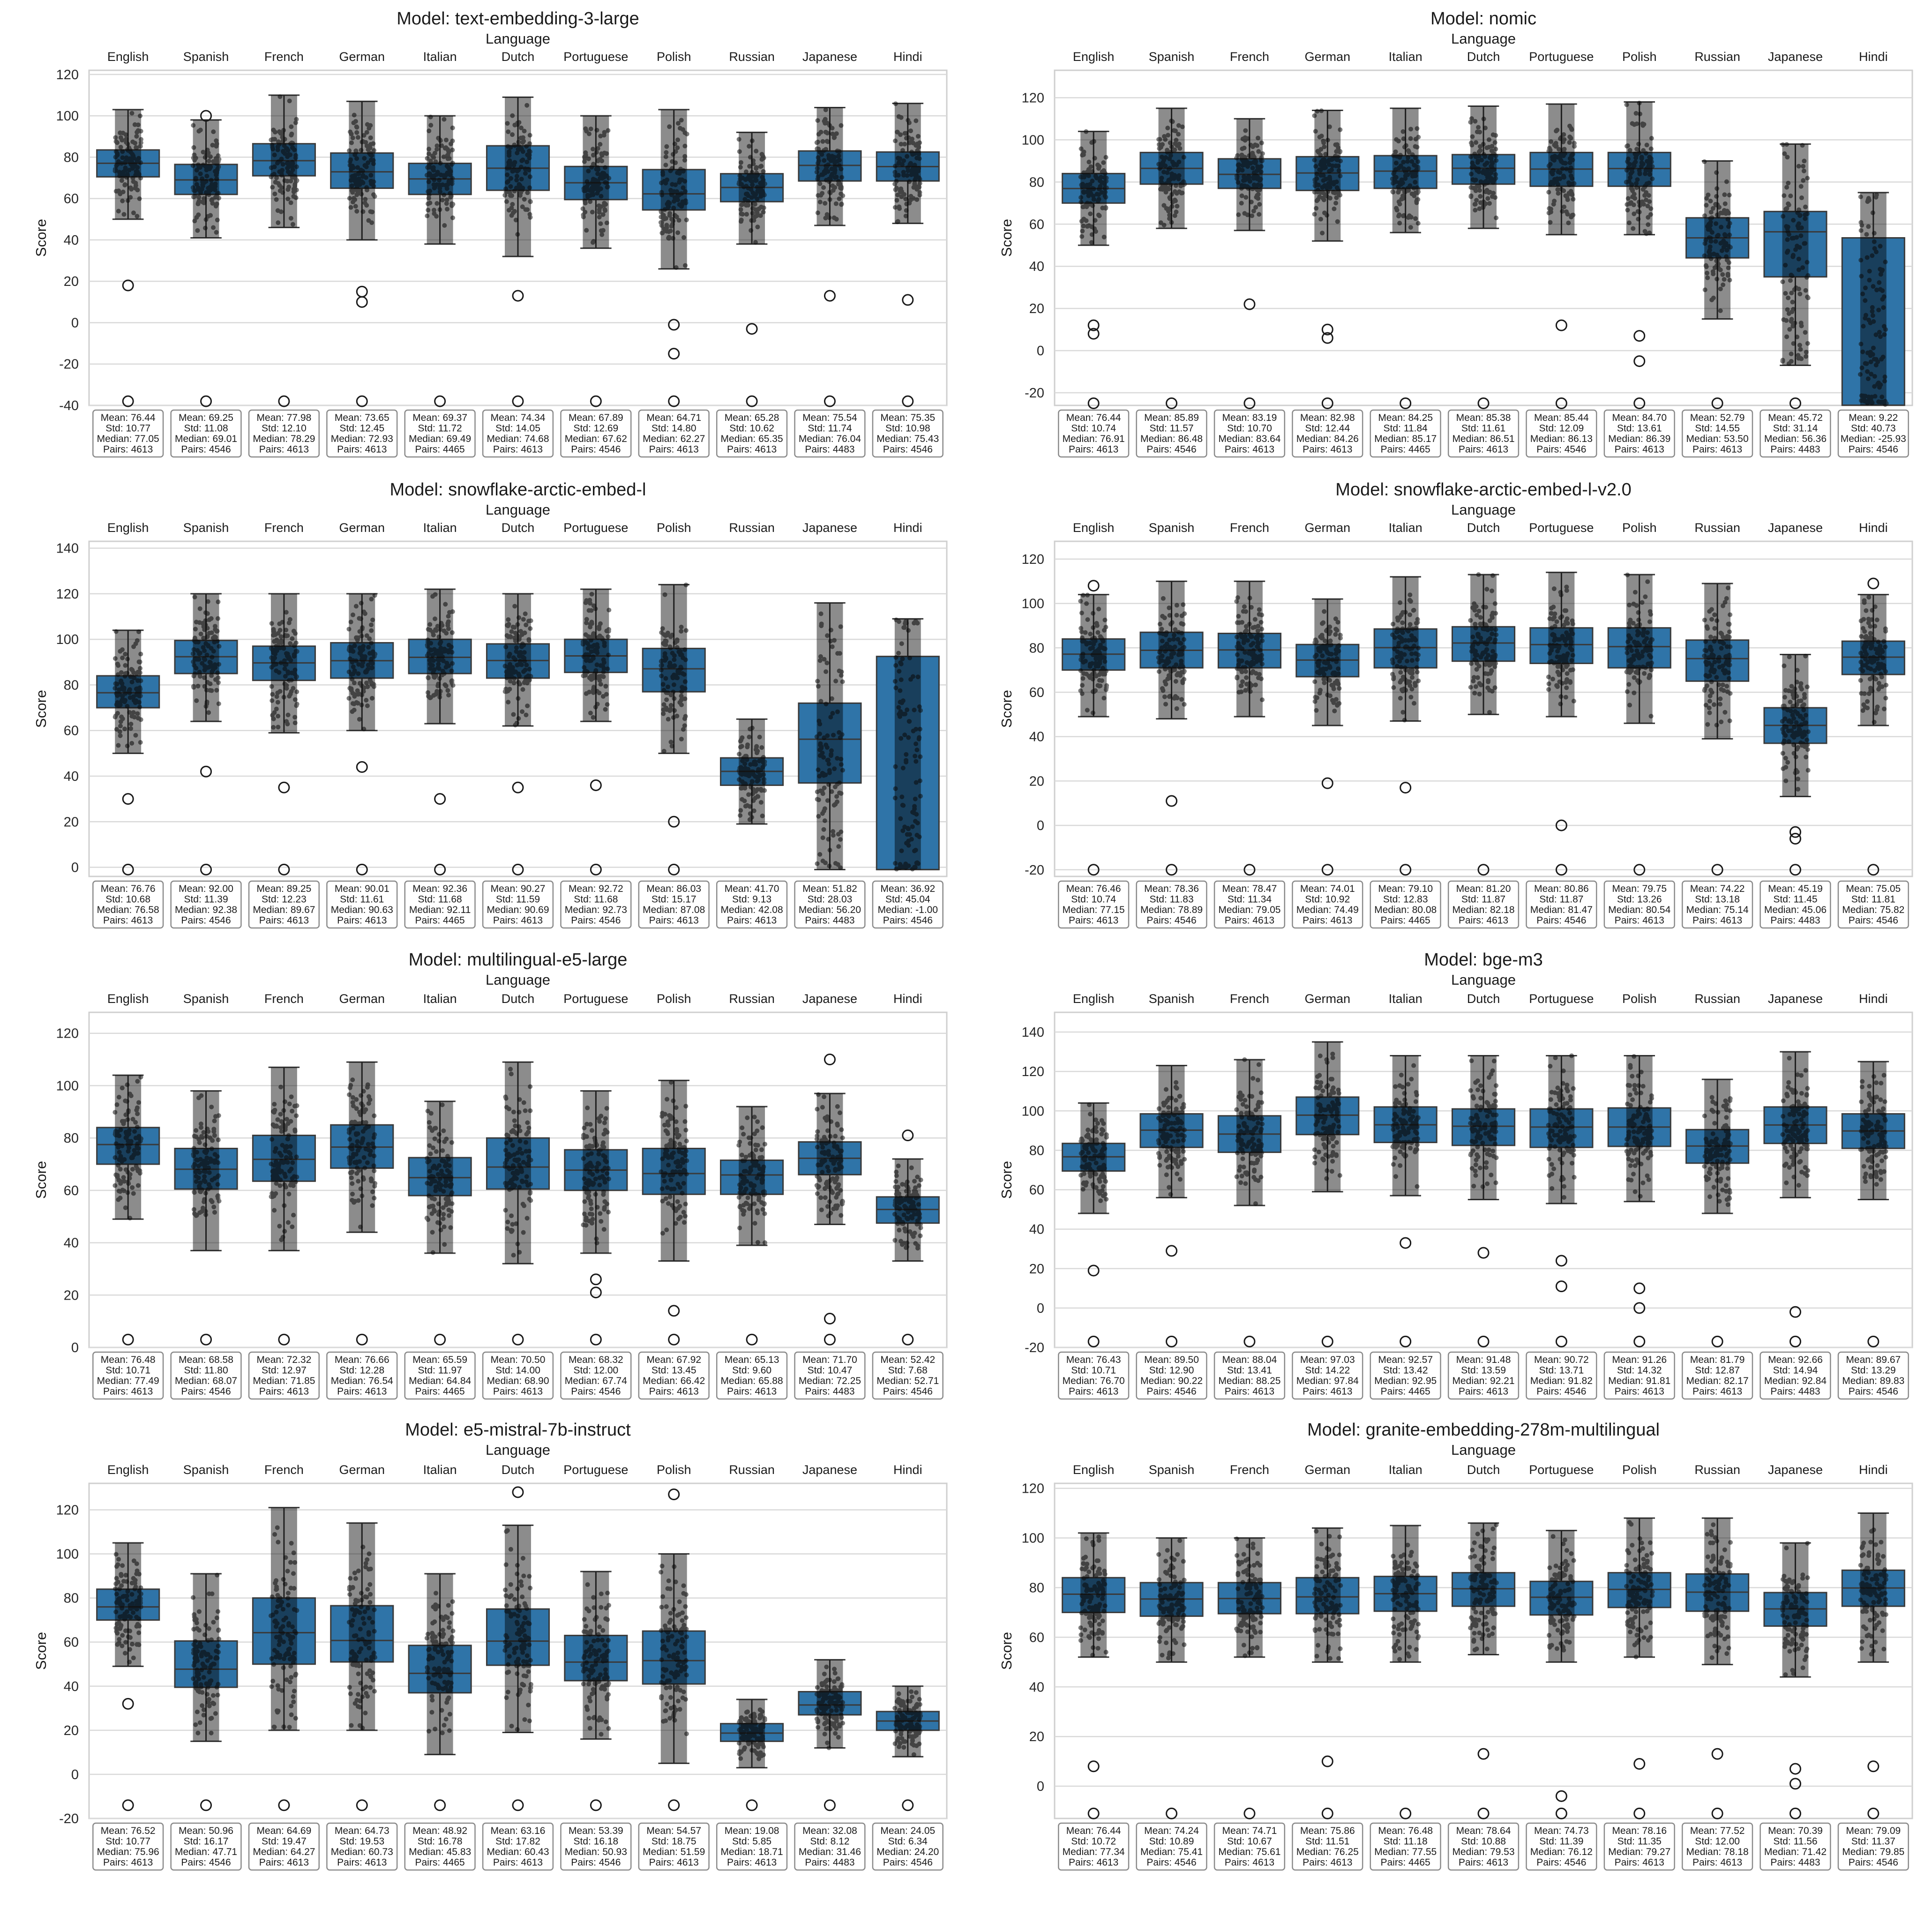 This screenshot has width=1932, height=1915. I want to click on stats-mean-value: 77.98, so click(297, 418).